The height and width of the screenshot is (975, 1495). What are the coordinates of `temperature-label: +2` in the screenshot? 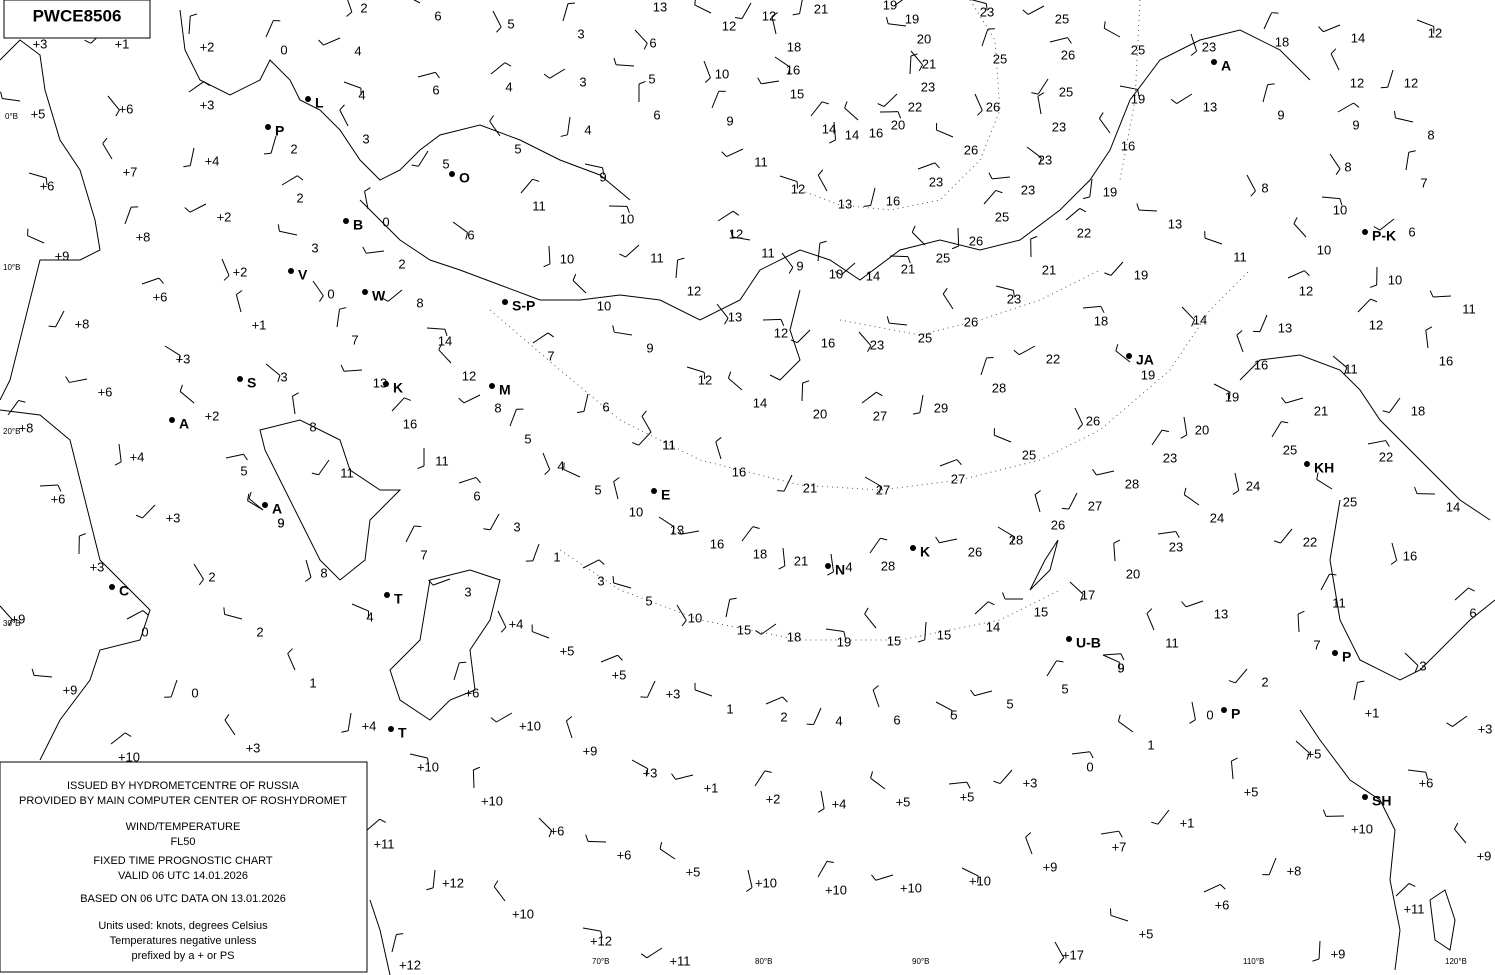 It's located at (240, 271).